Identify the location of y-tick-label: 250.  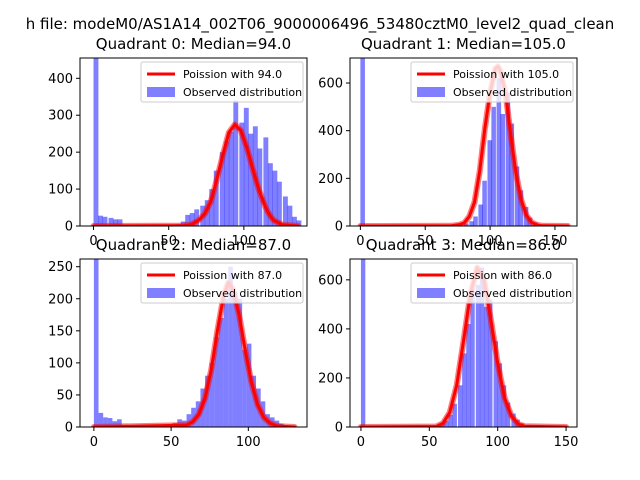
(60, 267).